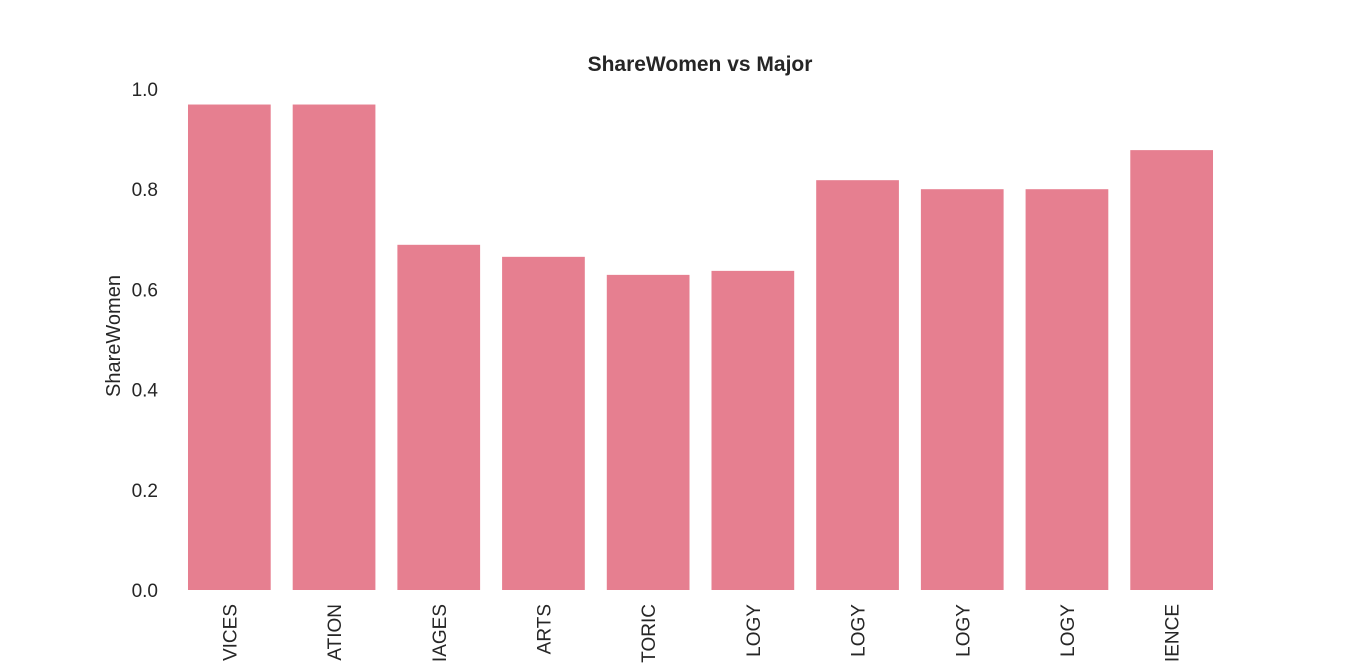  I want to click on y-tick-label: 0.4, so click(145, 391).